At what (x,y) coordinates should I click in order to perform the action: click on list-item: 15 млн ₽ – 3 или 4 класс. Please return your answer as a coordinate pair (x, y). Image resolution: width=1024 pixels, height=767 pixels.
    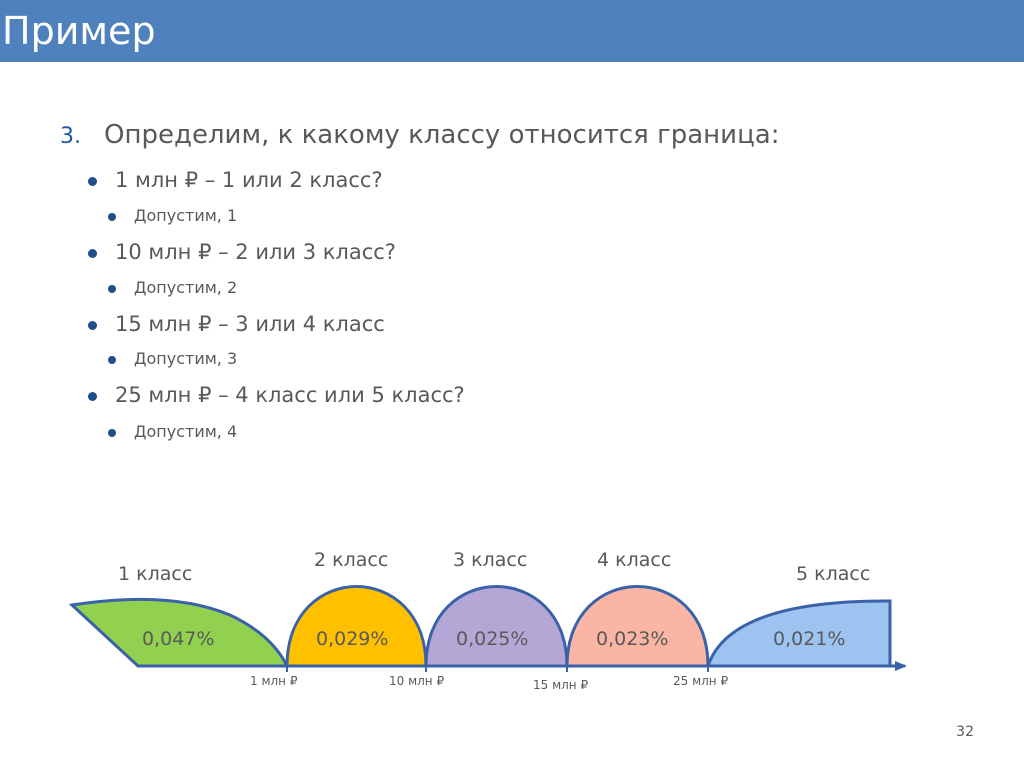
    Looking at the image, I should click on (236, 324).